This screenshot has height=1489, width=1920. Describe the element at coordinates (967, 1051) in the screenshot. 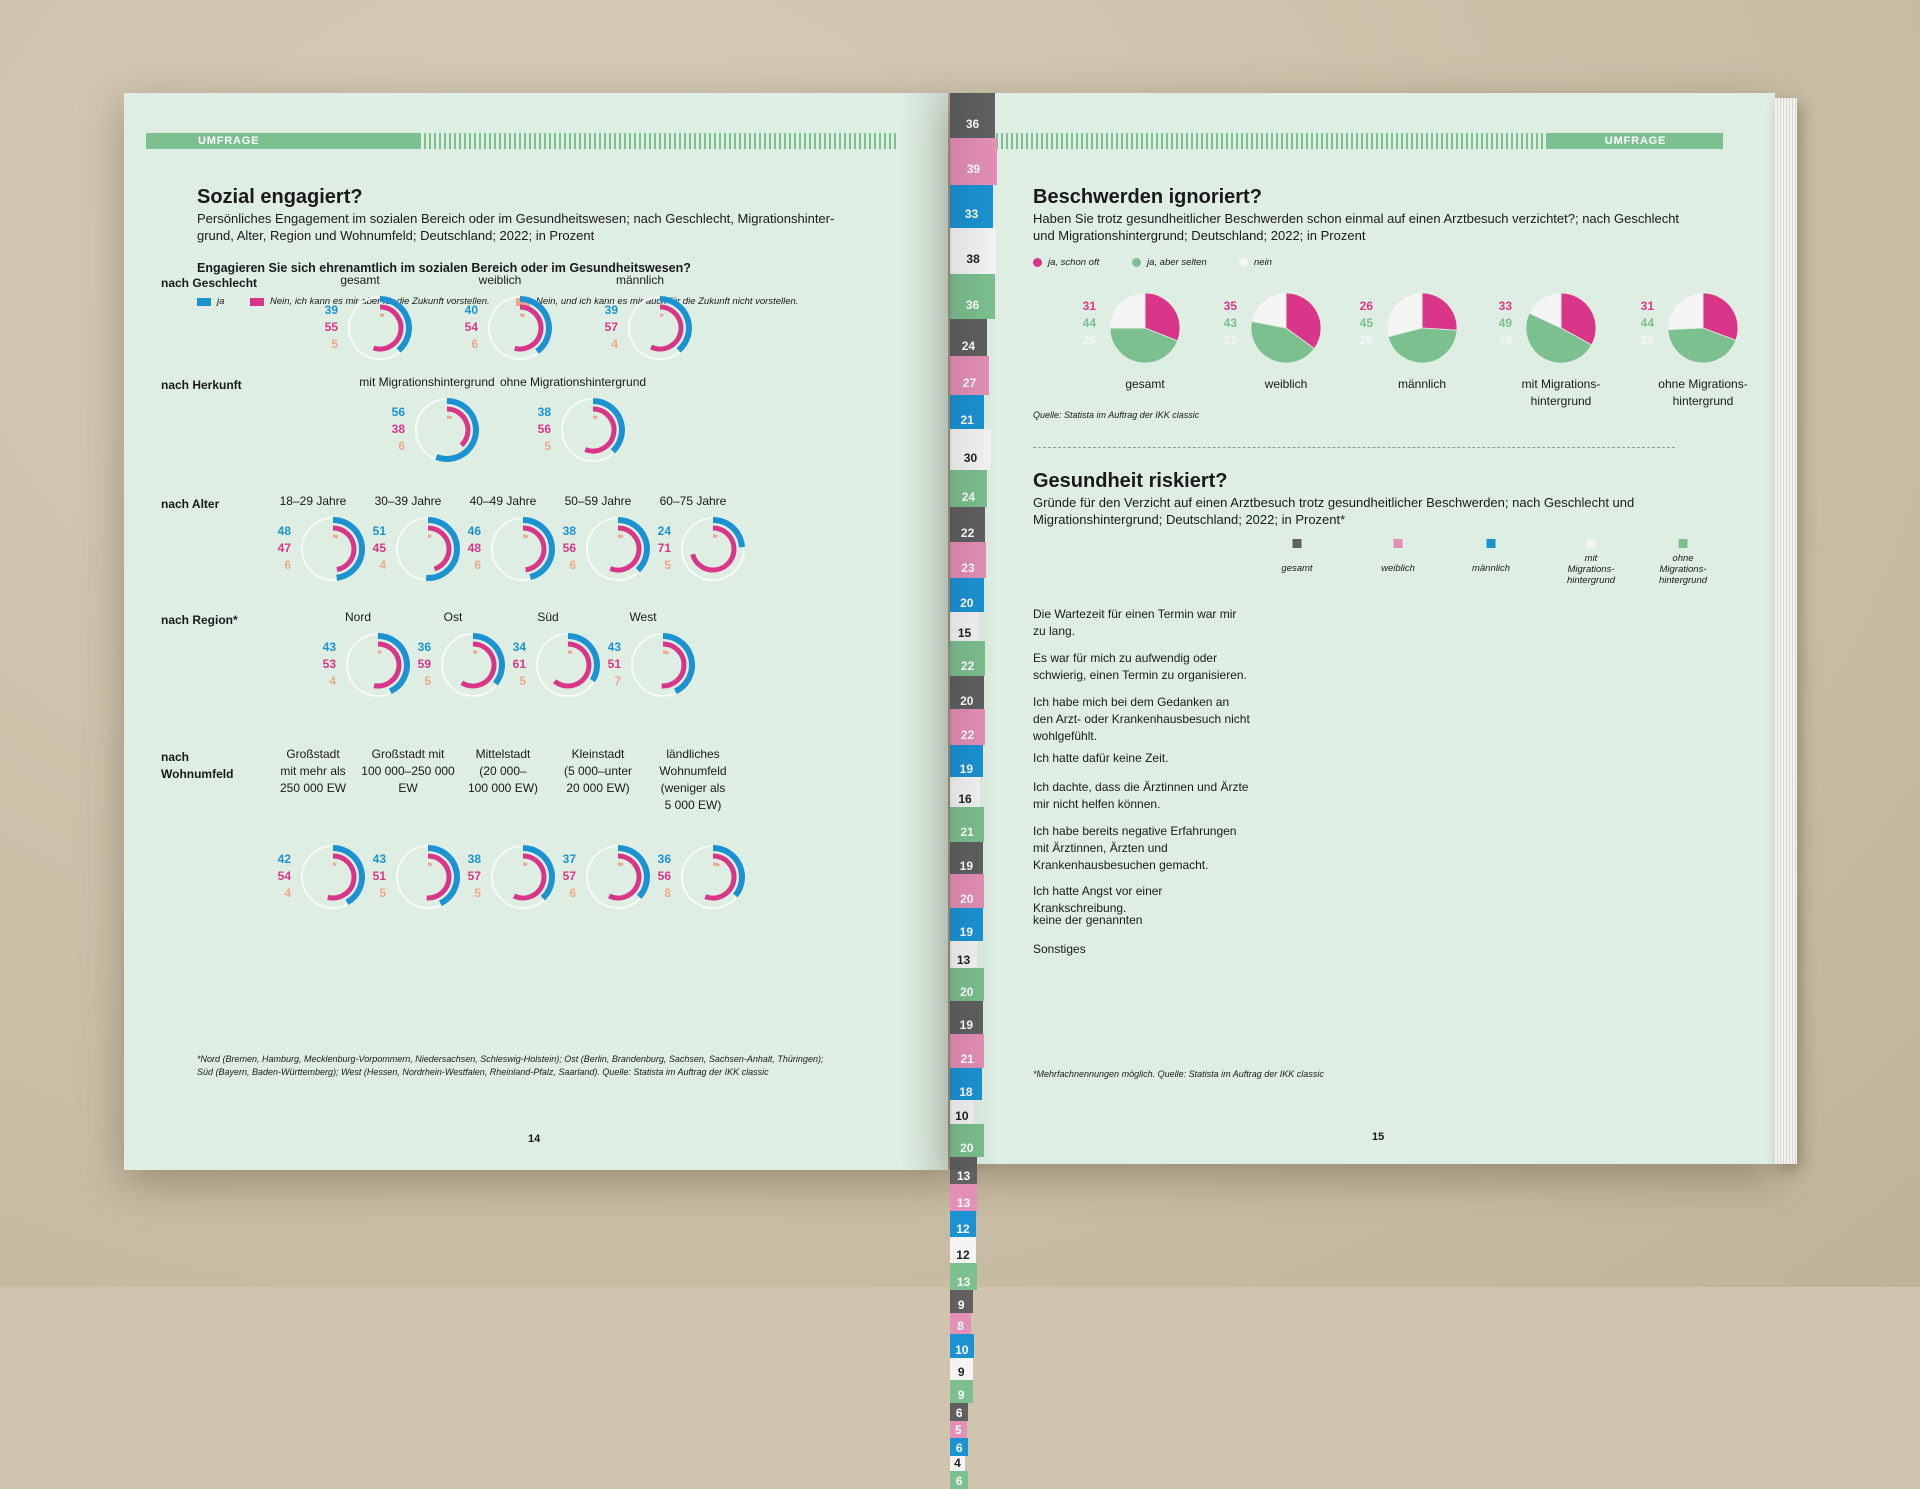

I see `value-square: 21` at that location.